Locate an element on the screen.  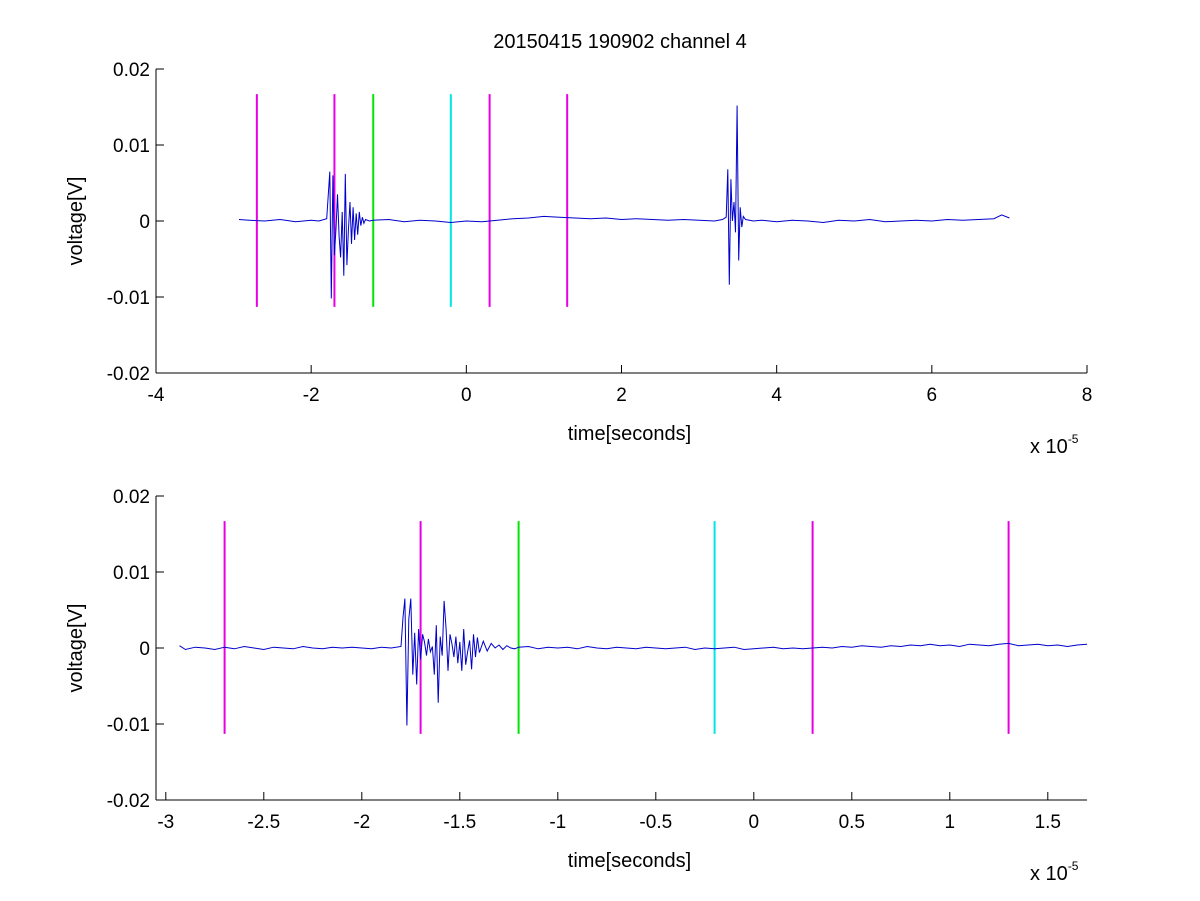
x-tick-label: 4 is located at coordinates (776, 395).